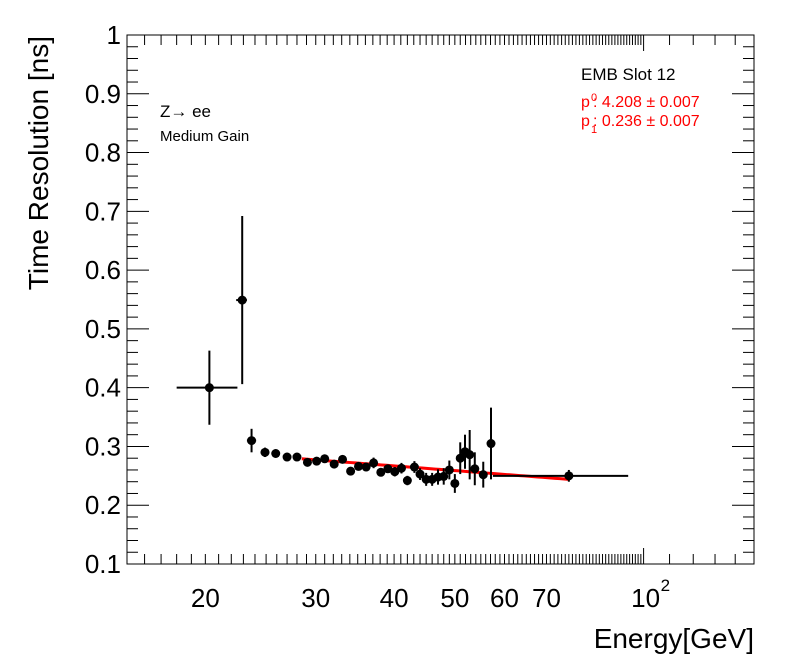 Image resolution: width=796 pixels, height=672 pixels. What do you see at coordinates (103, 211) in the screenshot?
I see `y-tick-label: 0.7` at bounding box center [103, 211].